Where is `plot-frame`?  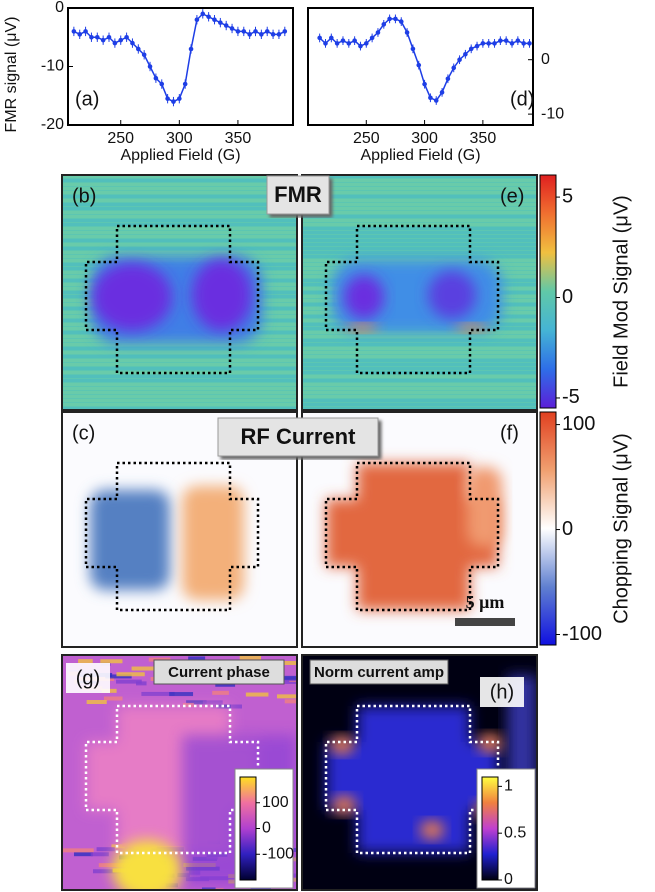
plot-frame is located at coordinates (420, 66).